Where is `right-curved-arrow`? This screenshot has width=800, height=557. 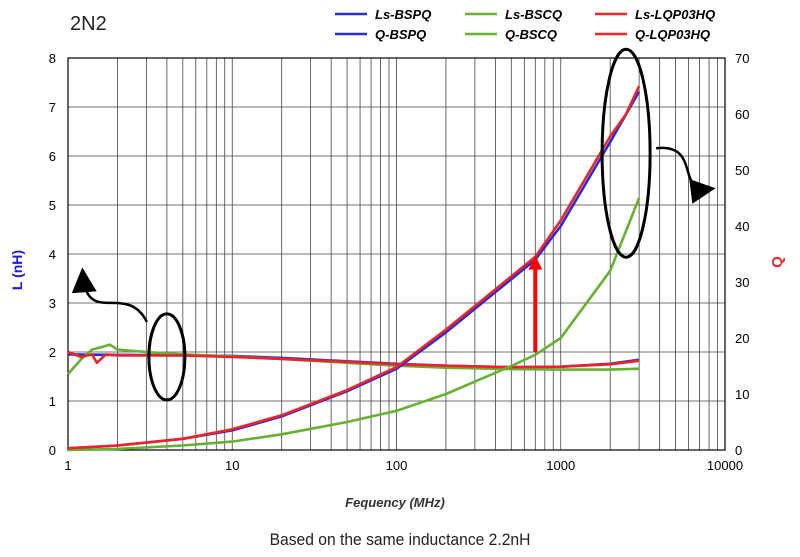 right-curved-arrow is located at coordinates (685, 175).